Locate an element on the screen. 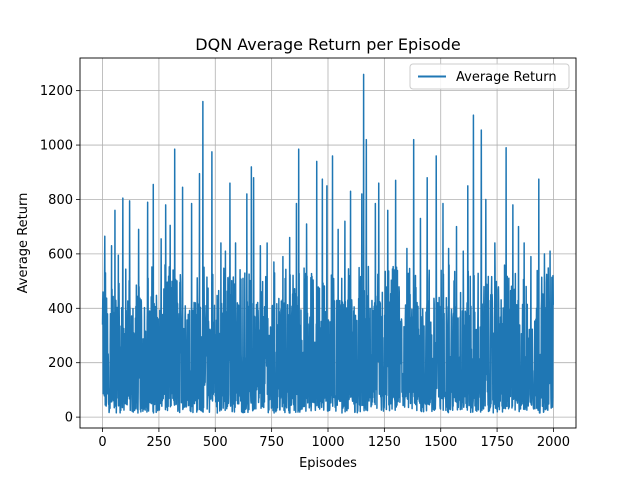  y-axis: 0 200 400 600 800 1000 1200 is located at coordinates (60, 255).